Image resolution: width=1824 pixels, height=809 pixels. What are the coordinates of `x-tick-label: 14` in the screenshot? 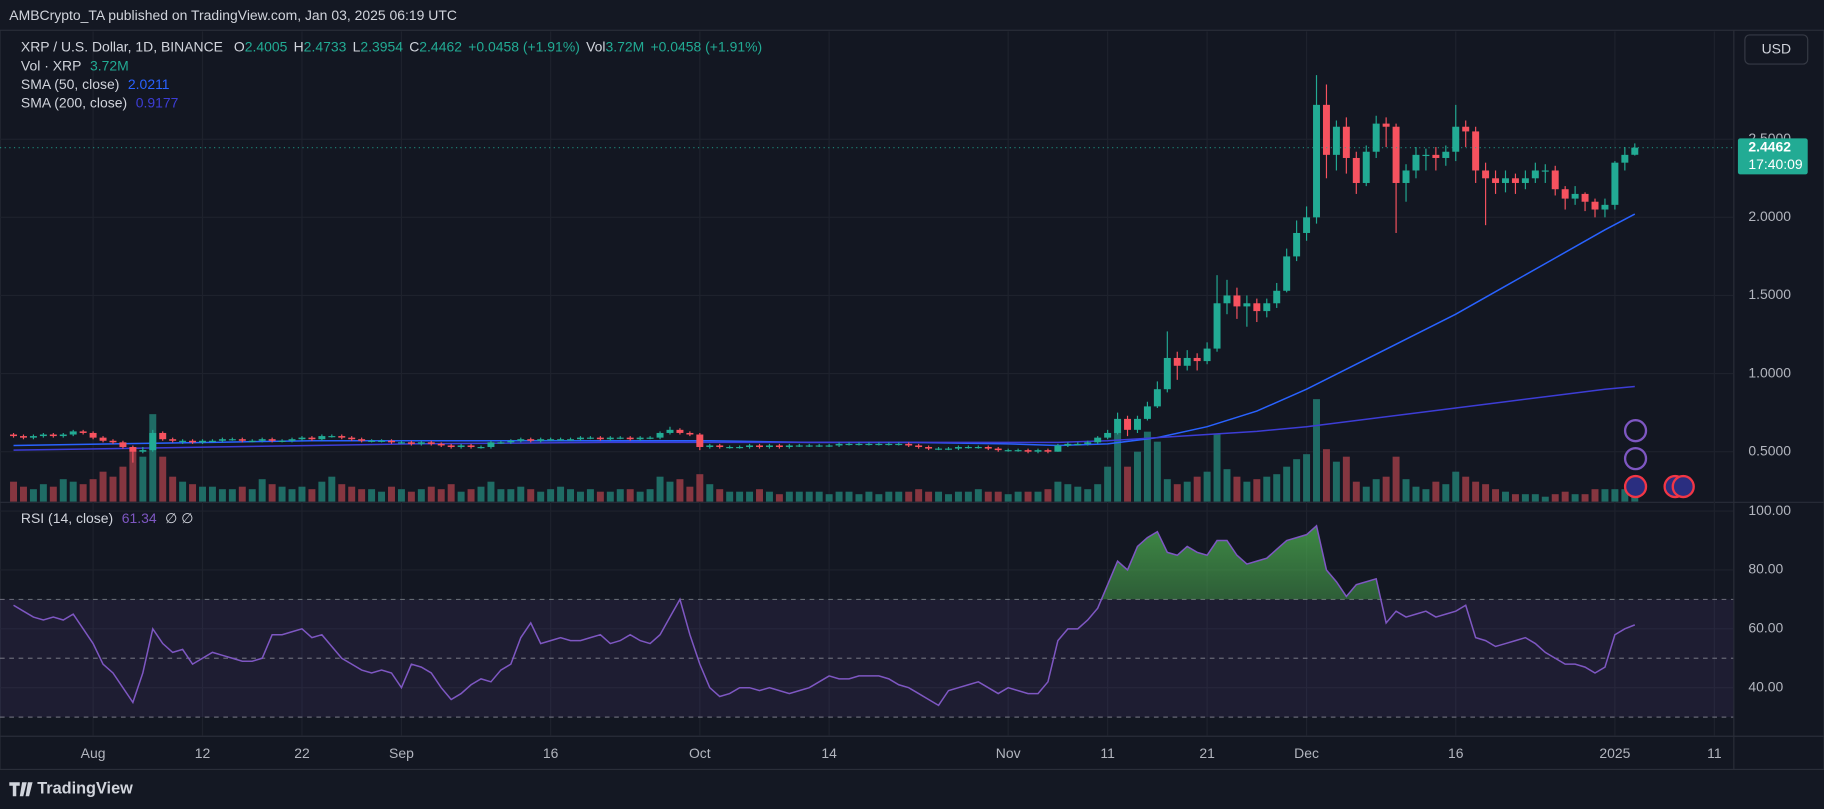 It's located at (829, 753).